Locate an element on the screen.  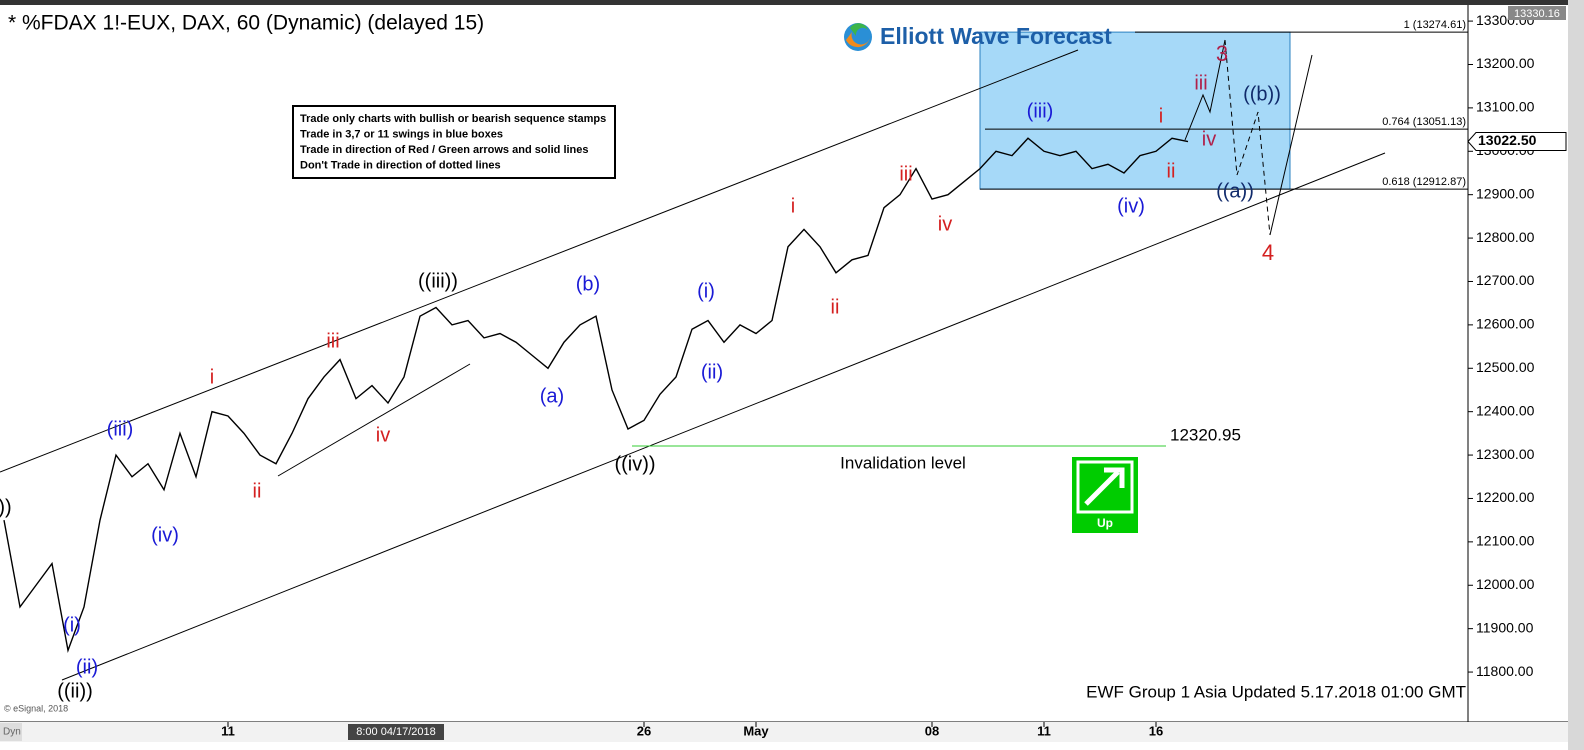
wave-label: ((iii)) is located at coordinates (438, 281).